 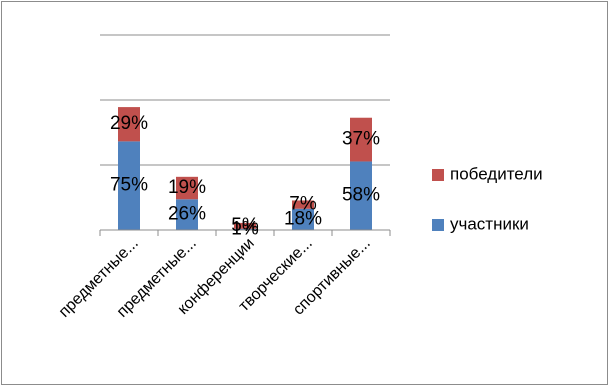 I want to click on legend-swatch-победители, so click(x=438, y=175).